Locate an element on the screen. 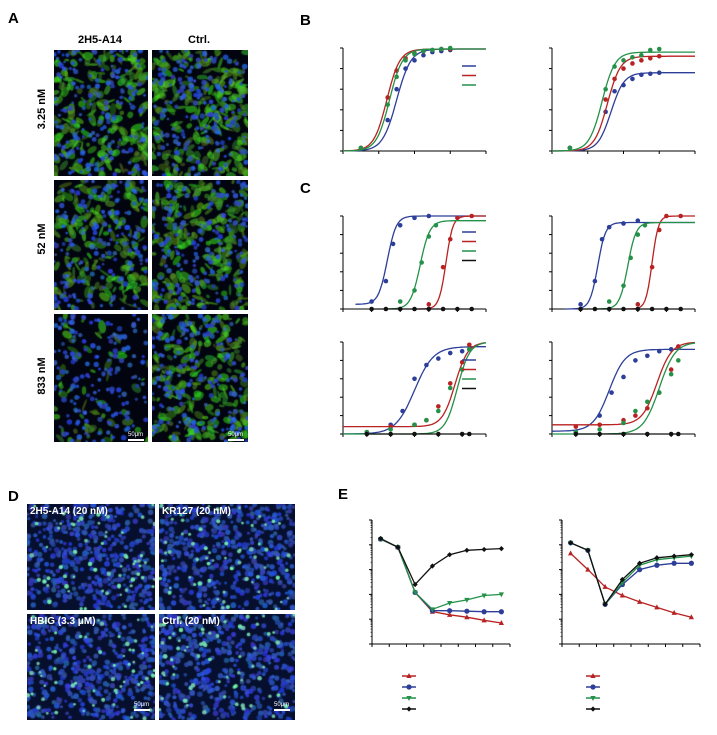  b-hbeag-series-genotype-c-point is located at coordinates (387, 97).